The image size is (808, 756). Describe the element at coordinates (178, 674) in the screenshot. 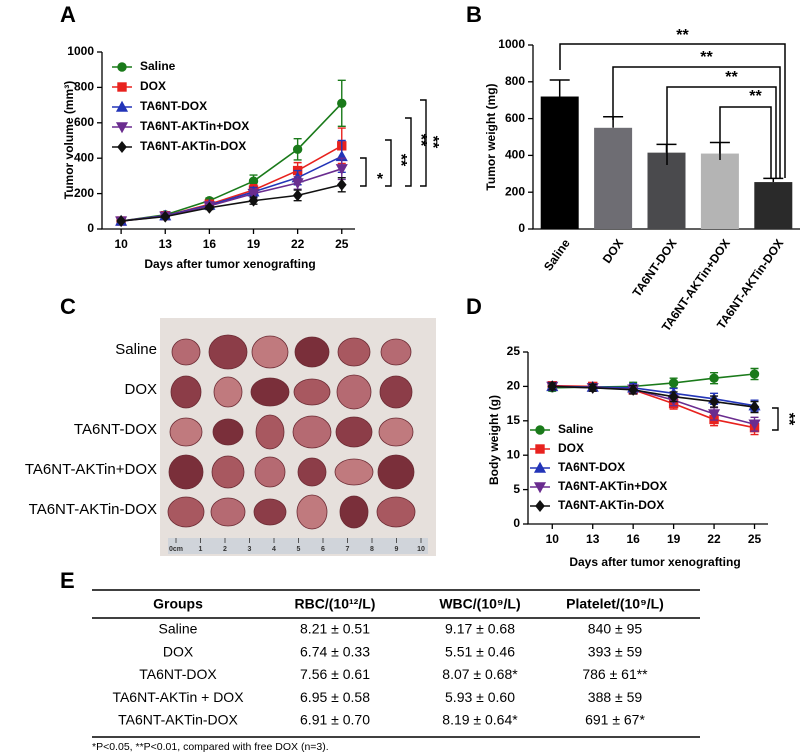

I see `table-cell: TA6NT-DOX` at that location.